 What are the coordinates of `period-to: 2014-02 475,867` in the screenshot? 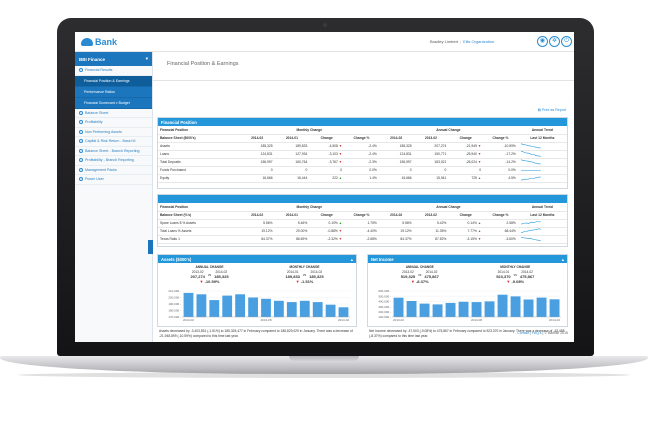 It's located at (431, 274).